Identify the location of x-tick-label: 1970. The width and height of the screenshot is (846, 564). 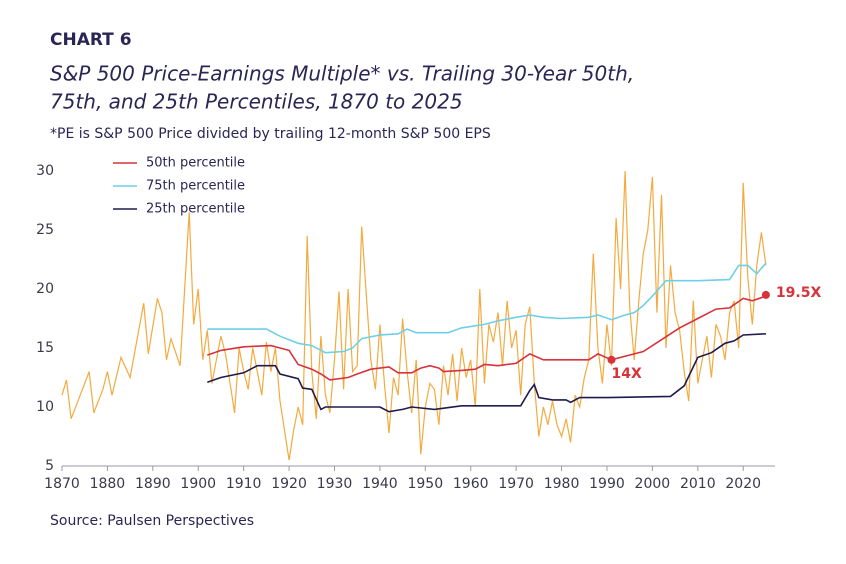
(516, 484).